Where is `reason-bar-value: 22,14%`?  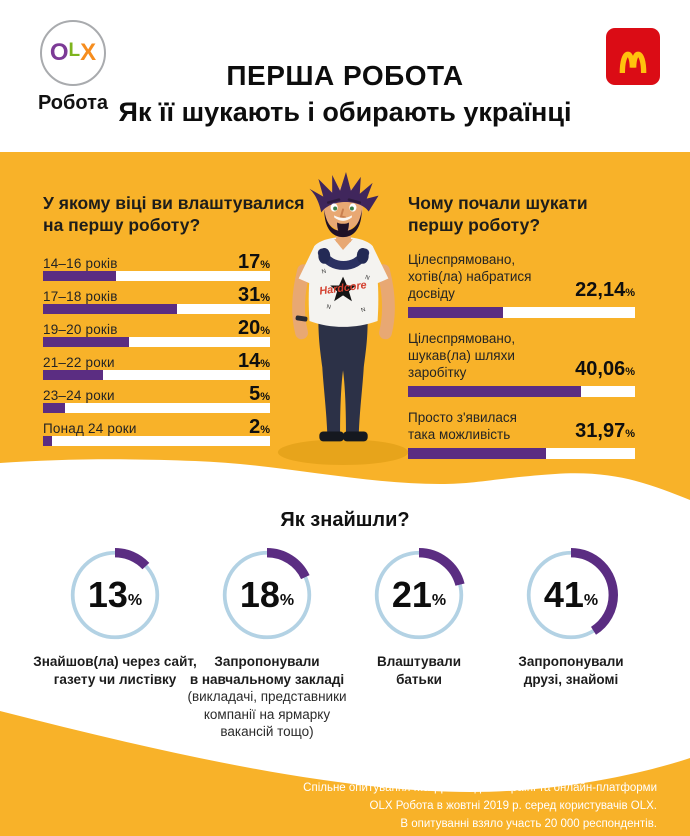
reason-bar-value: 22,14% is located at coordinates (605, 289).